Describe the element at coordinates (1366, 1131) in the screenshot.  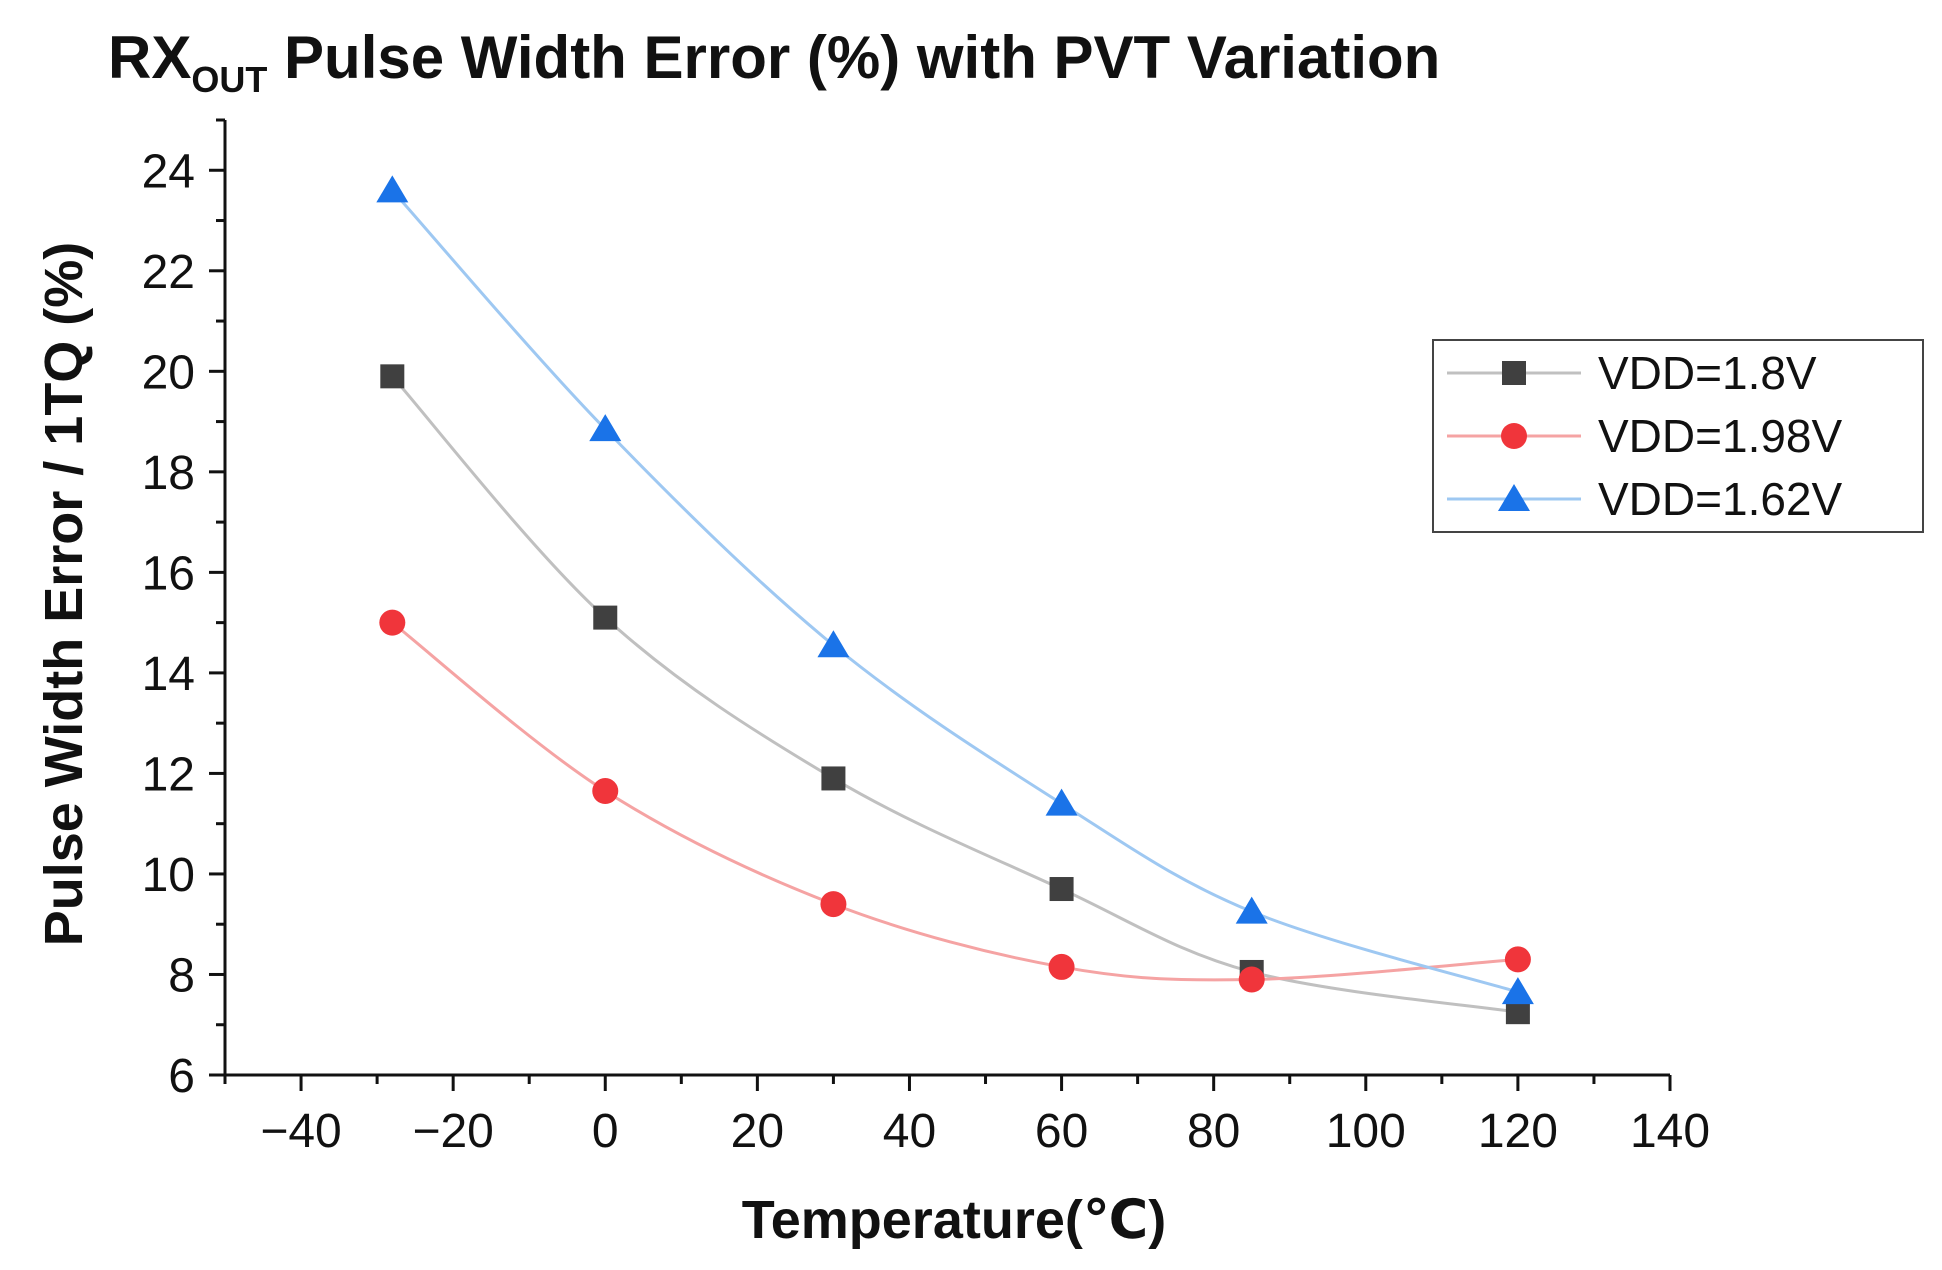
I see `x-tick-label: 100` at that location.